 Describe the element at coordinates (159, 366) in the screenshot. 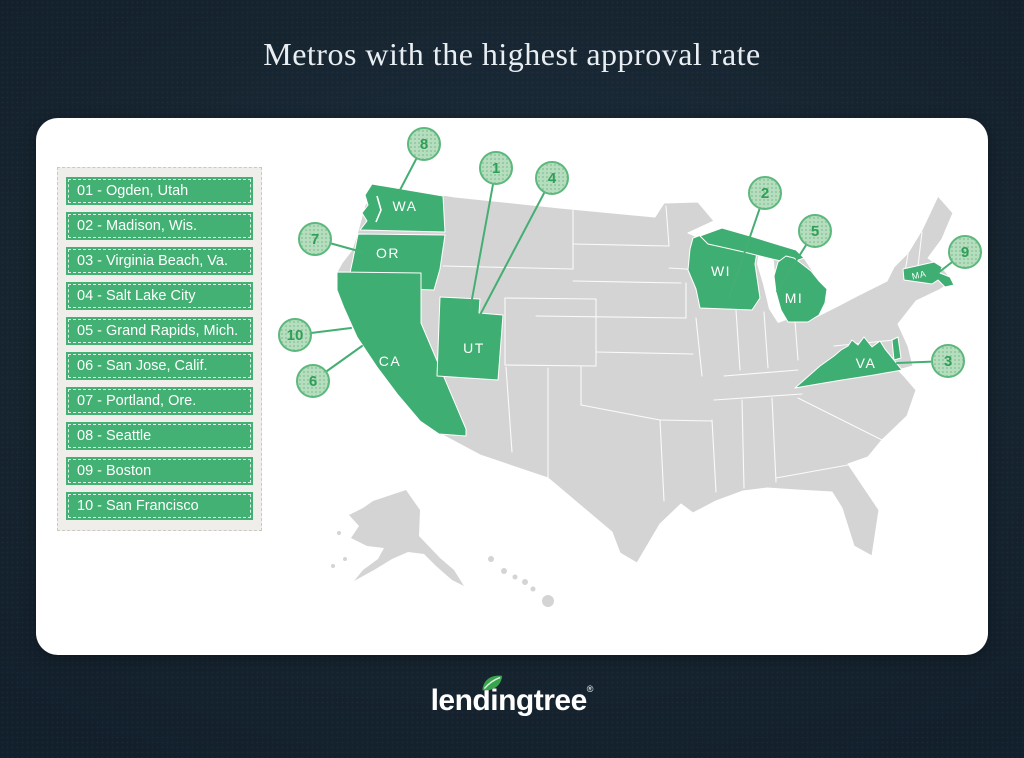

I see `metro-list-item-6: 06 - San Jose, Calif.` at that location.